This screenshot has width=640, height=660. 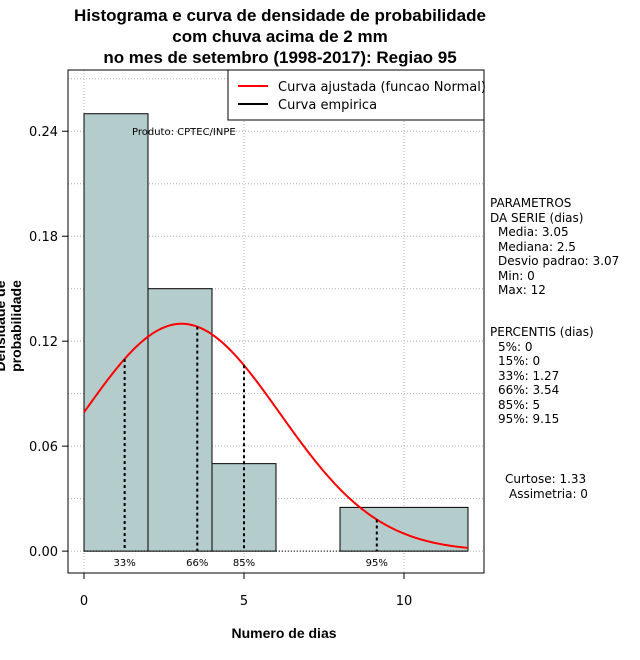 What do you see at coordinates (559, 261) in the screenshot?
I see `stat-desvio: Desvio padrao: 3.07` at bounding box center [559, 261].